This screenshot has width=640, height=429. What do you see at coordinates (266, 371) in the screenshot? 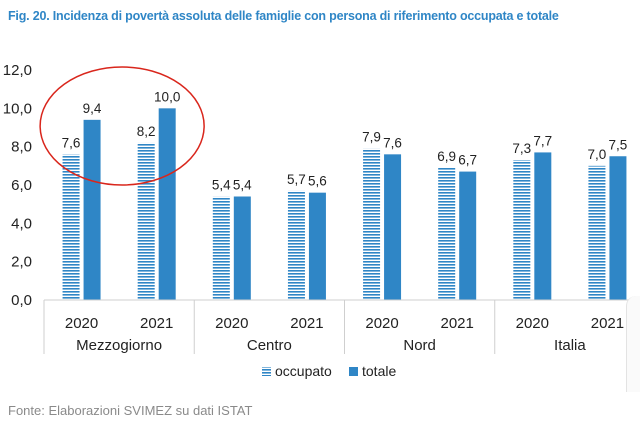
I see `legend-swatch-occupato` at bounding box center [266, 371].